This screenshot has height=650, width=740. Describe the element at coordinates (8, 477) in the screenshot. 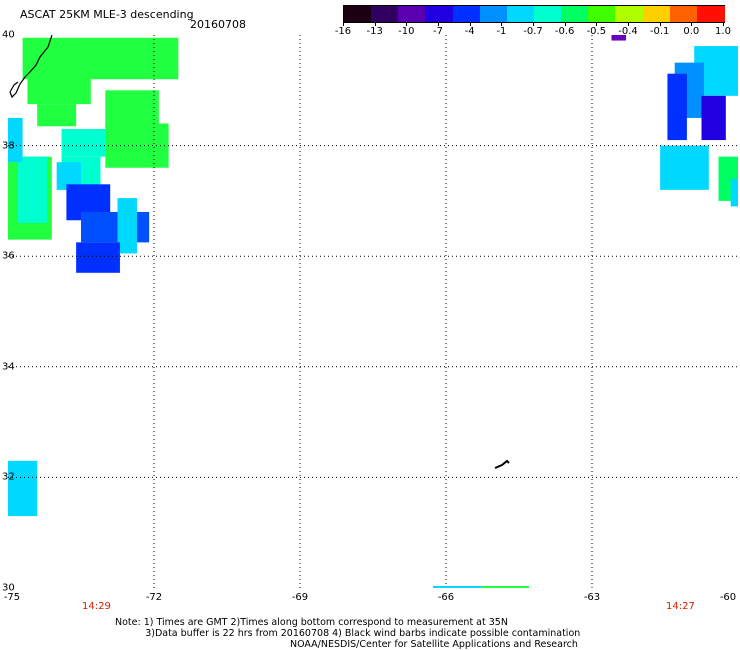

I see `latitude-label: 32` at that location.